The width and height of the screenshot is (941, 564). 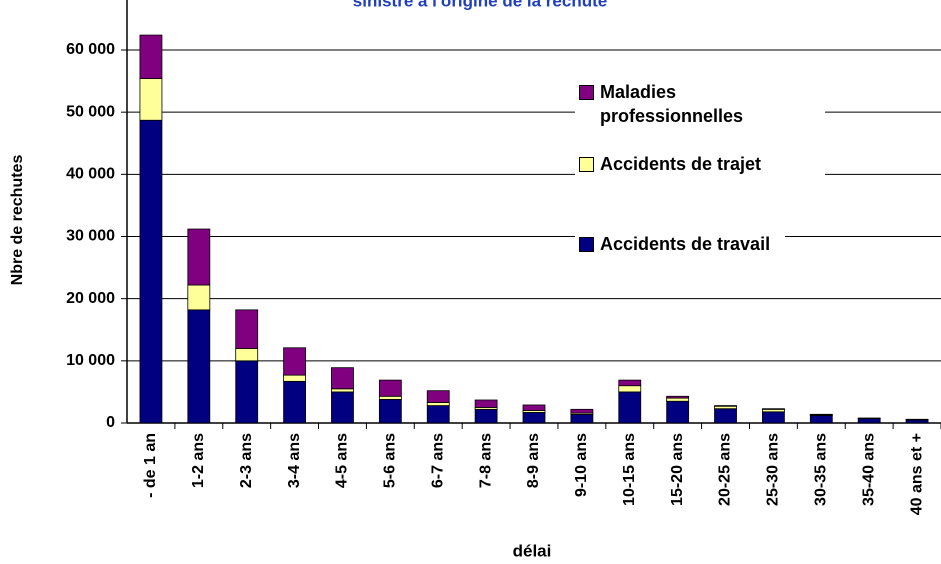 What do you see at coordinates (90, 111) in the screenshot?
I see `y-tick-label: 50 000` at bounding box center [90, 111].